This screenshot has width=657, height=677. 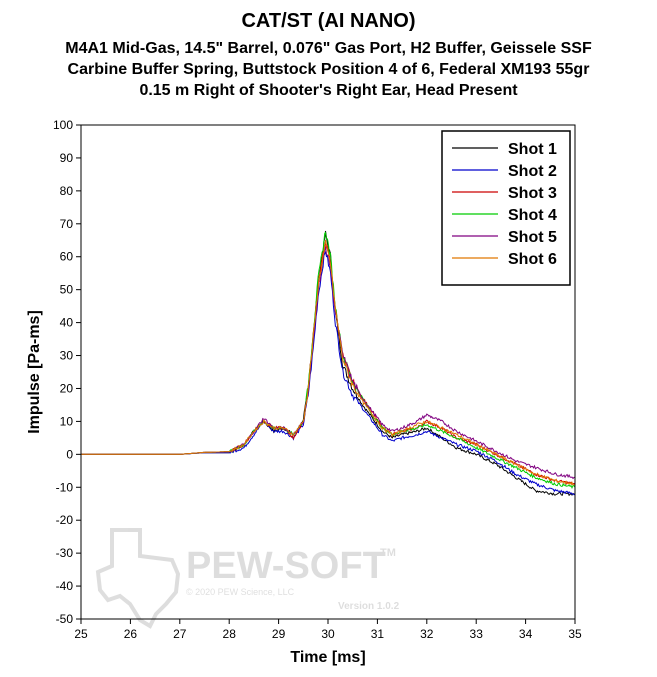 I want to click on y-tick-label: 70, so click(x=67, y=224).